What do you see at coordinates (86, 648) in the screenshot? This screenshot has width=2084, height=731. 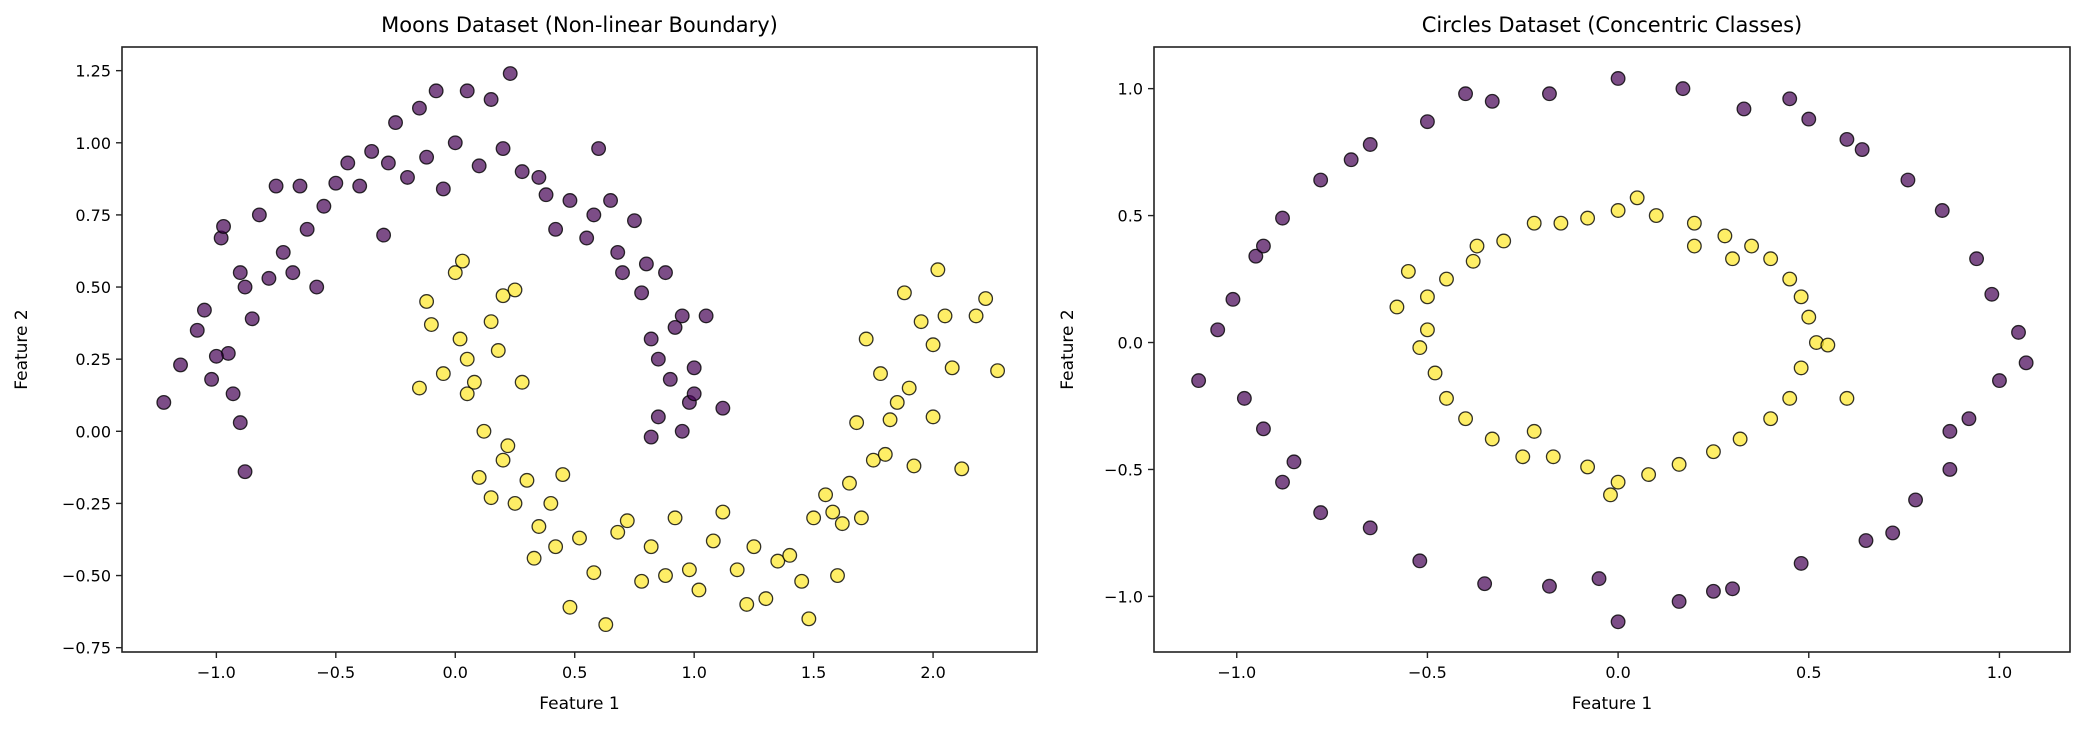 I see `y-tick-label: −0.75` at bounding box center [86, 648].